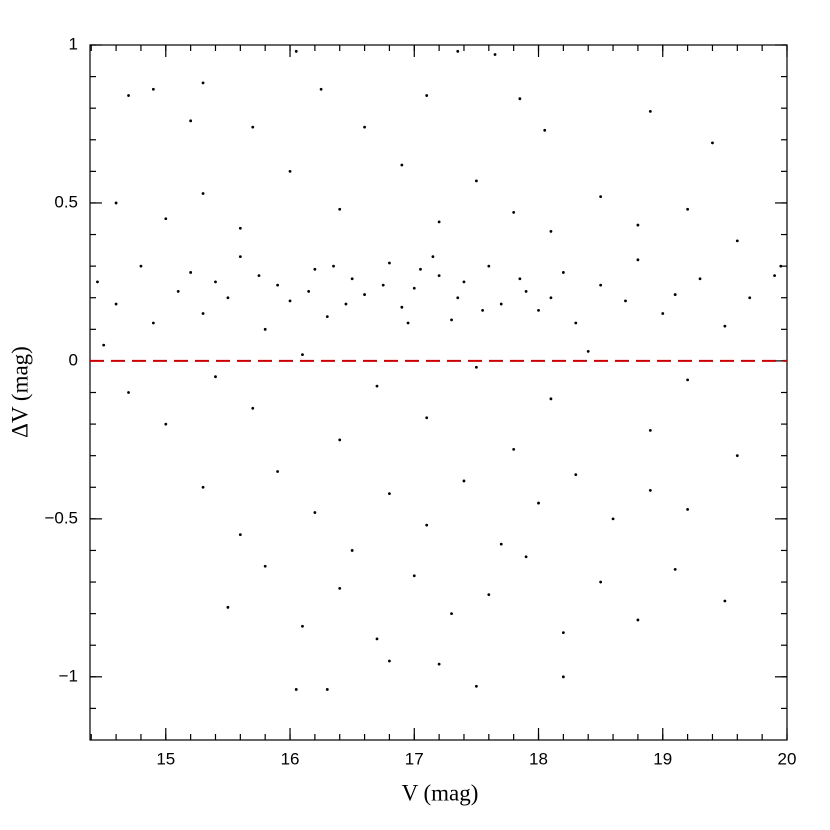  What do you see at coordinates (165, 758) in the screenshot?
I see `x-tick-label: 15` at bounding box center [165, 758].